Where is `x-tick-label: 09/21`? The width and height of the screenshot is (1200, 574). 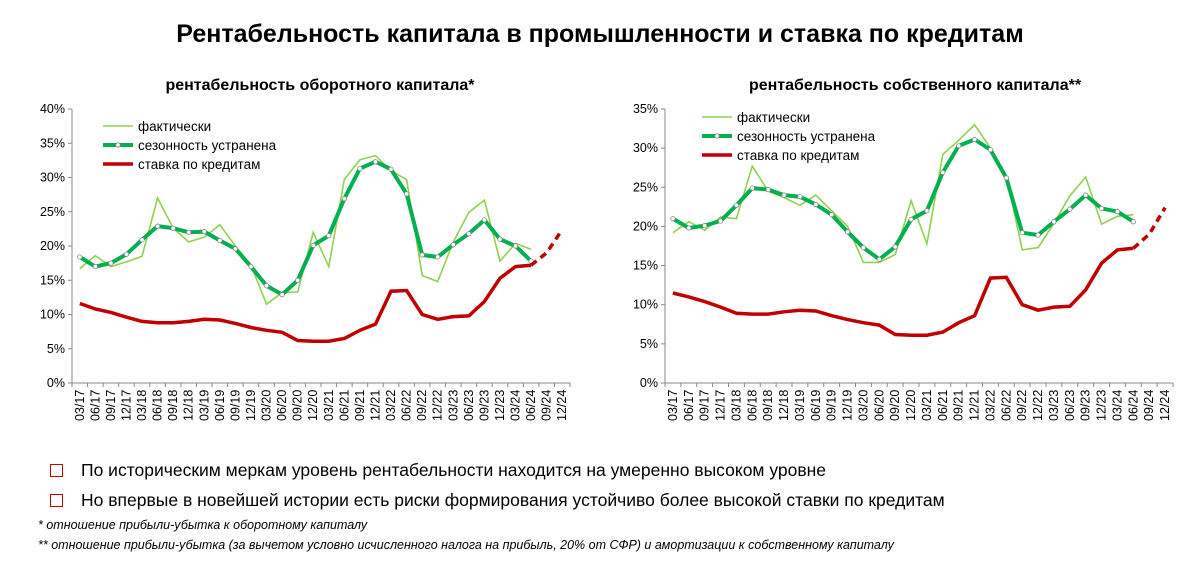 x-tick-label: 09/21 is located at coordinates (360, 405).